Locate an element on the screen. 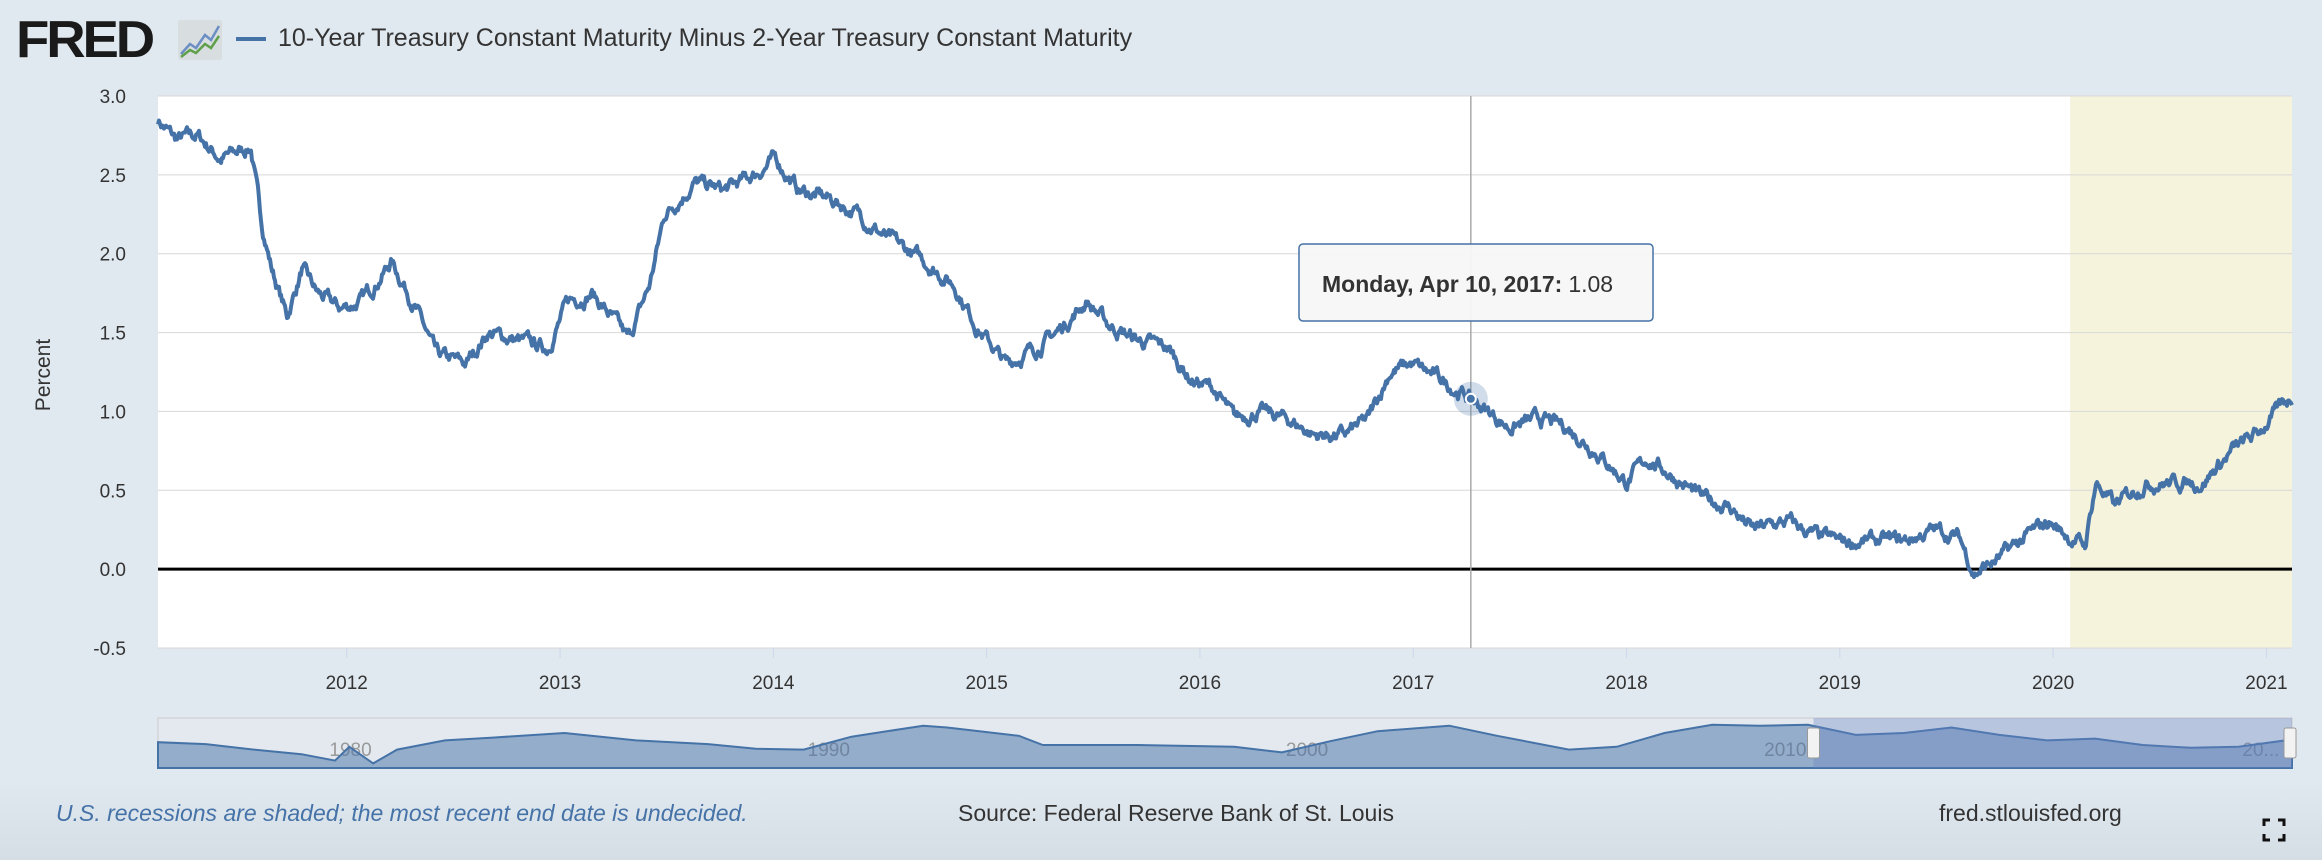 Image resolution: width=2322 pixels, height=860 pixels. x-tick-label: 2020 is located at coordinates (2053, 683).